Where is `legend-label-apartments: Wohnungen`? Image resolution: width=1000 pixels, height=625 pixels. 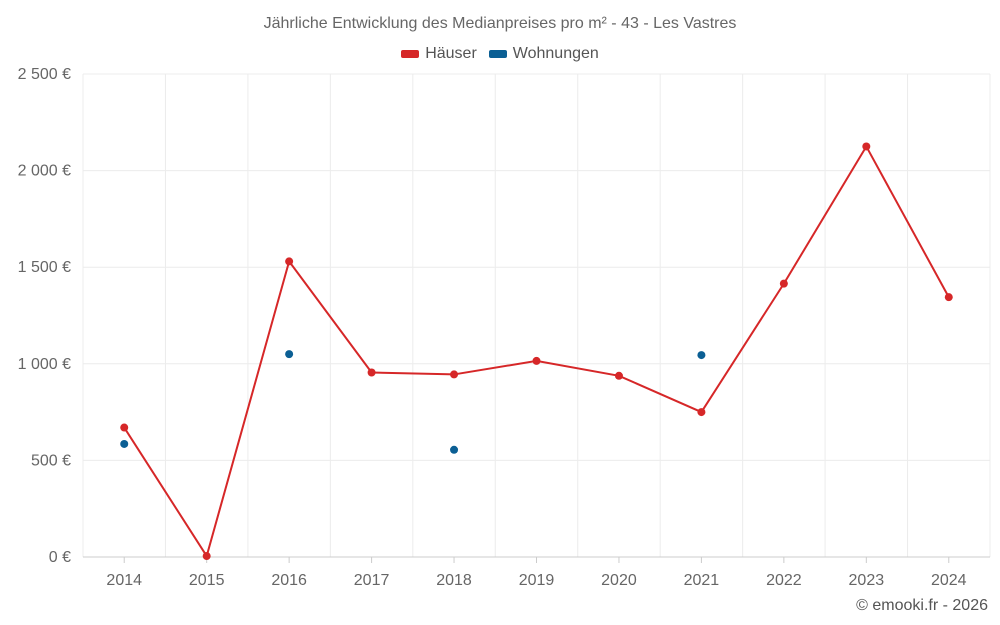
legend-label-apartments: Wohnungen is located at coordinates (555, 53).